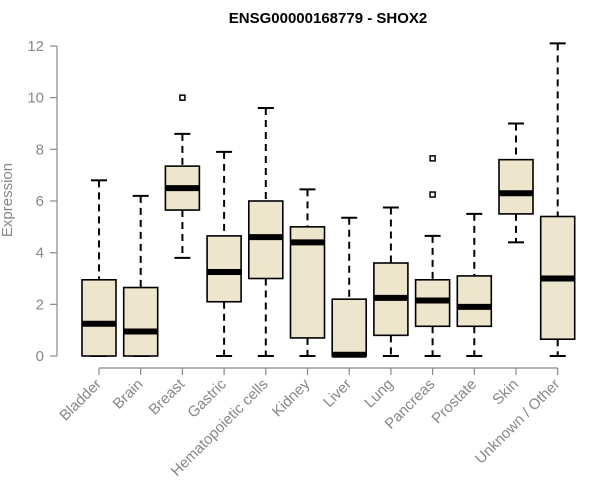  Describe the element at coordinates (40, 356) in the screenshot. I see `y-tick-label: 0` at that location.